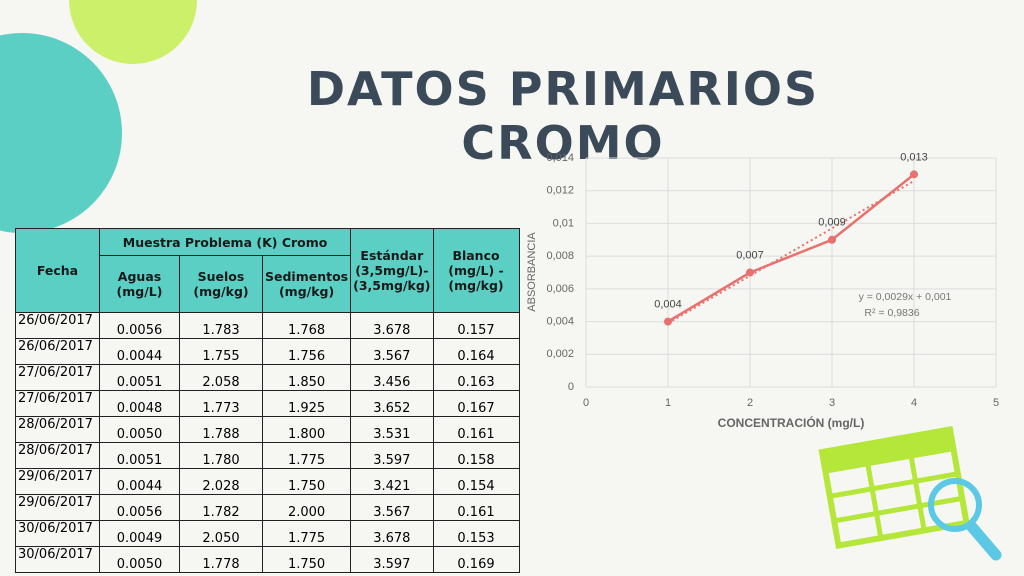 The height and width of the screenshot is (576, 1024). I want to click on y-tick-label: 0,014, so click(560, 158).